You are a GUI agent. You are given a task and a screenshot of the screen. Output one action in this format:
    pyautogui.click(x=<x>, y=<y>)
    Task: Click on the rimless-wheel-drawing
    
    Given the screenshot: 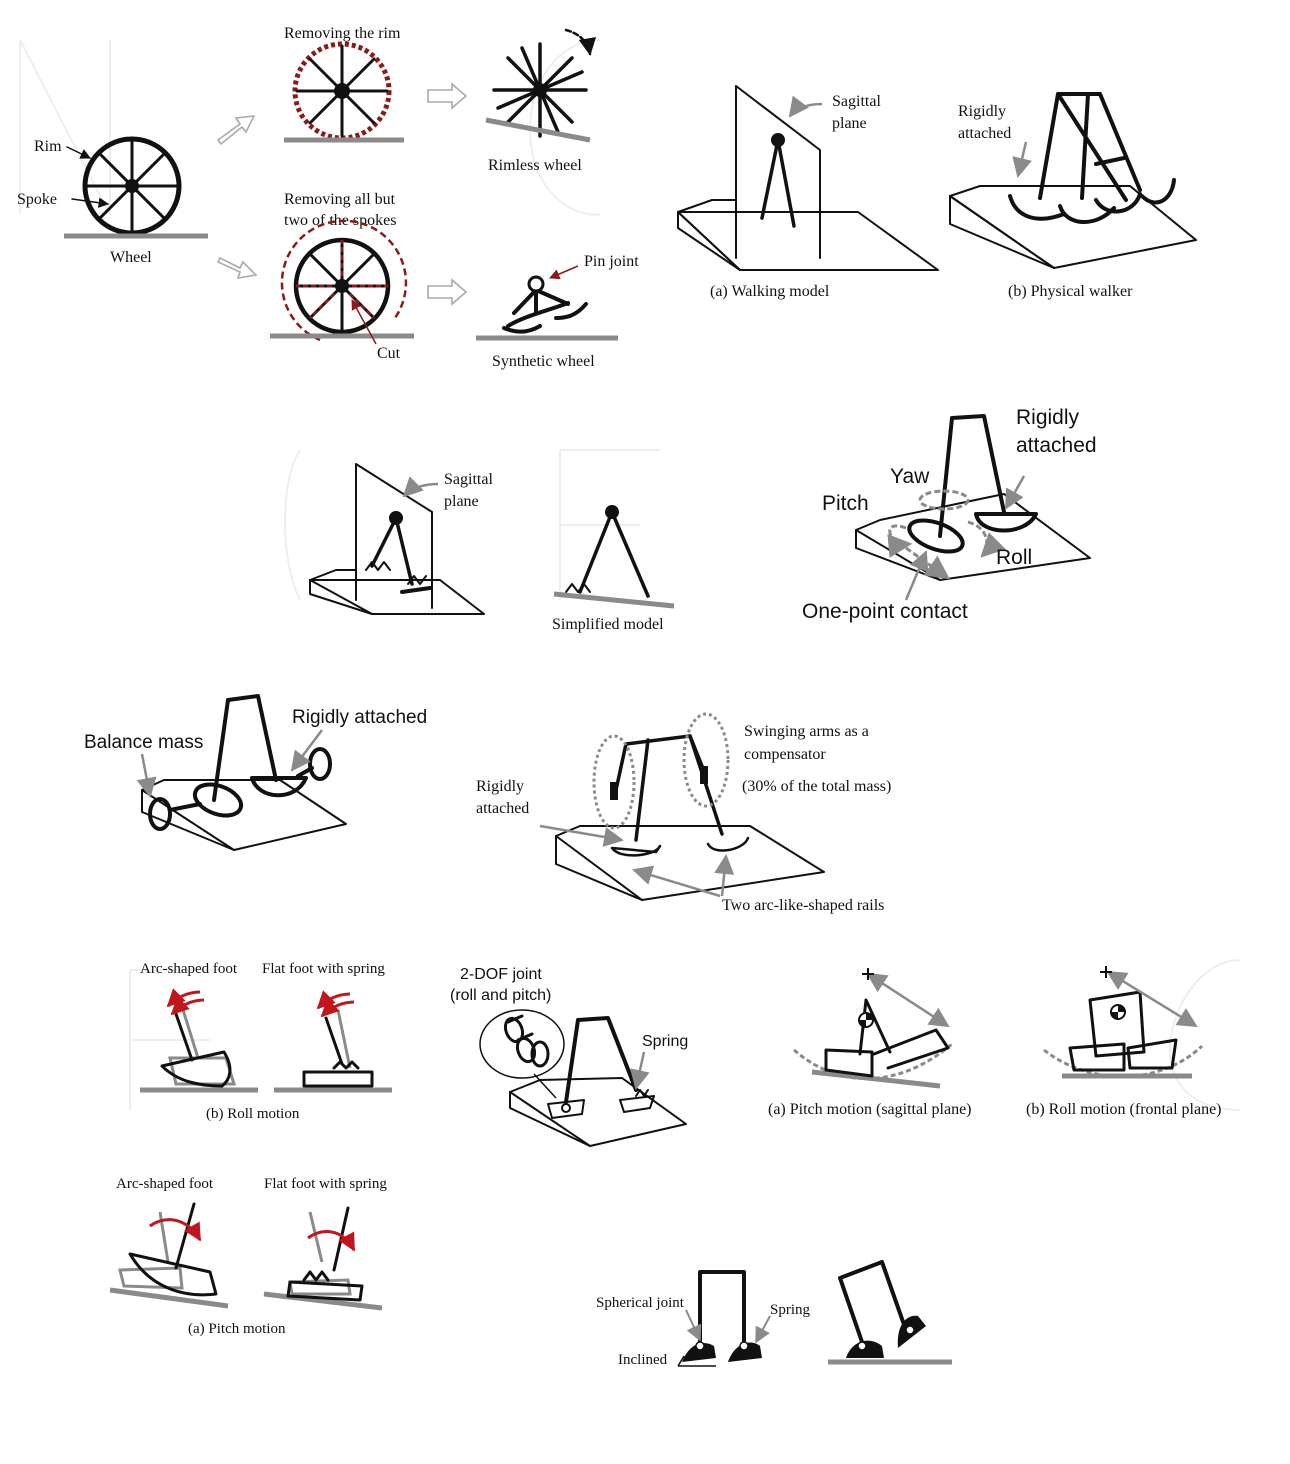 What is the action you would take?
    pyautogui.click(x=541, y=85)
    